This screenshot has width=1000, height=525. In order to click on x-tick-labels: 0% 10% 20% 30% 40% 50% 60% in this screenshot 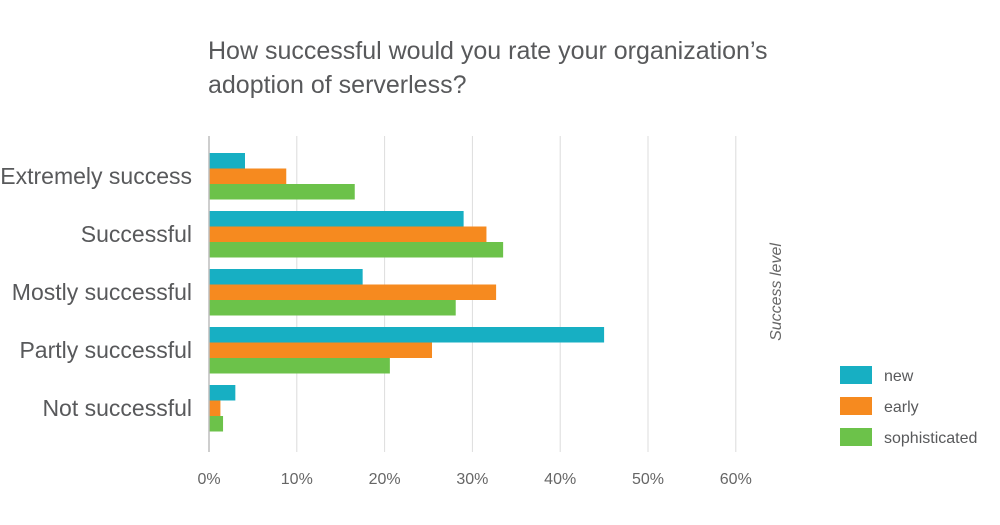, I will do `click(474, 479)`.